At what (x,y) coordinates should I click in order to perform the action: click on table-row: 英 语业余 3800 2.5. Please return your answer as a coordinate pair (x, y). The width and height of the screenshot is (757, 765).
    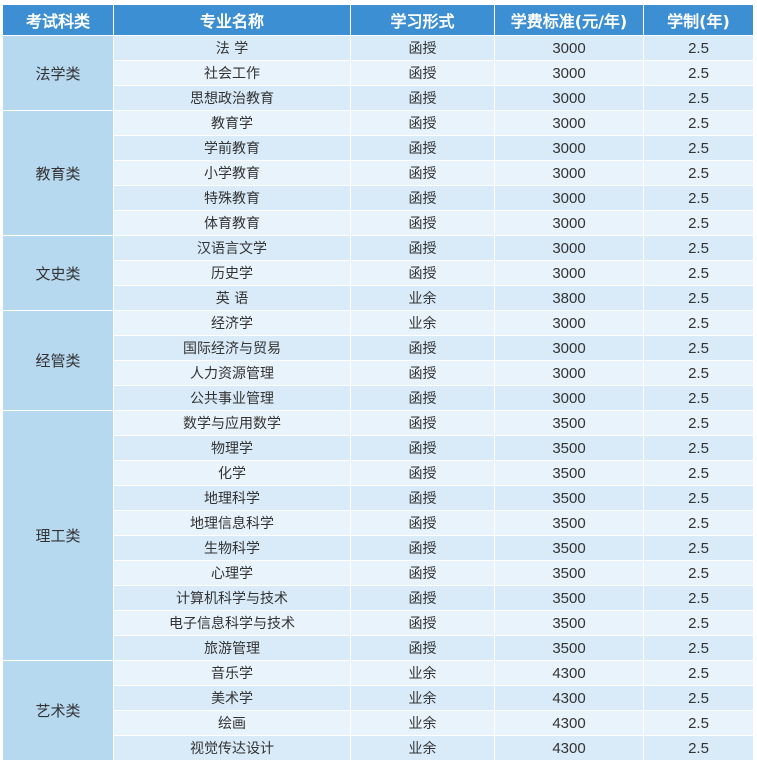
    Looking at the image, I should click on (378, 298).